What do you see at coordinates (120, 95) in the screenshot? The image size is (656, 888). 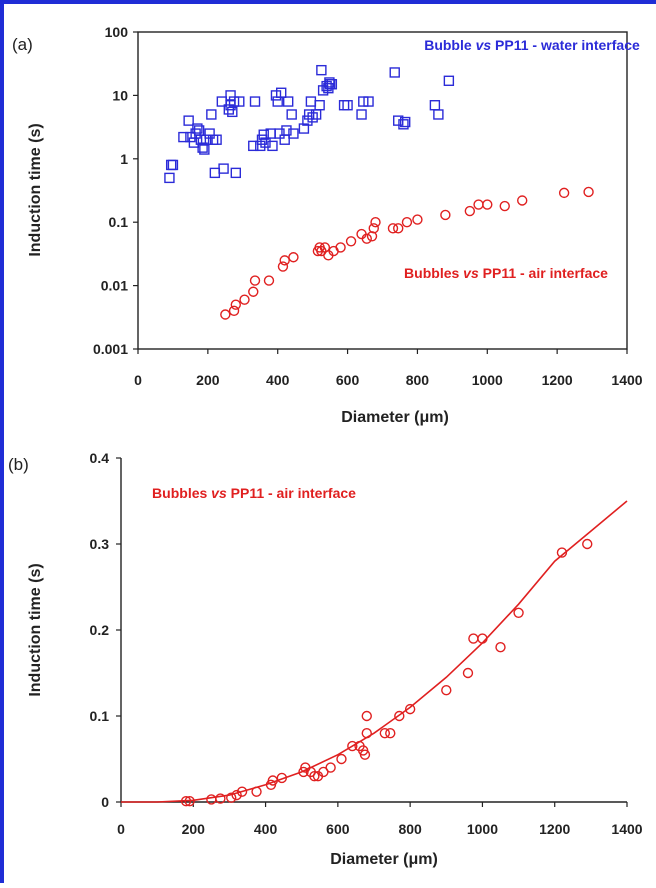 I see `y-tick-label: 10` at bounding box center [120, 95].